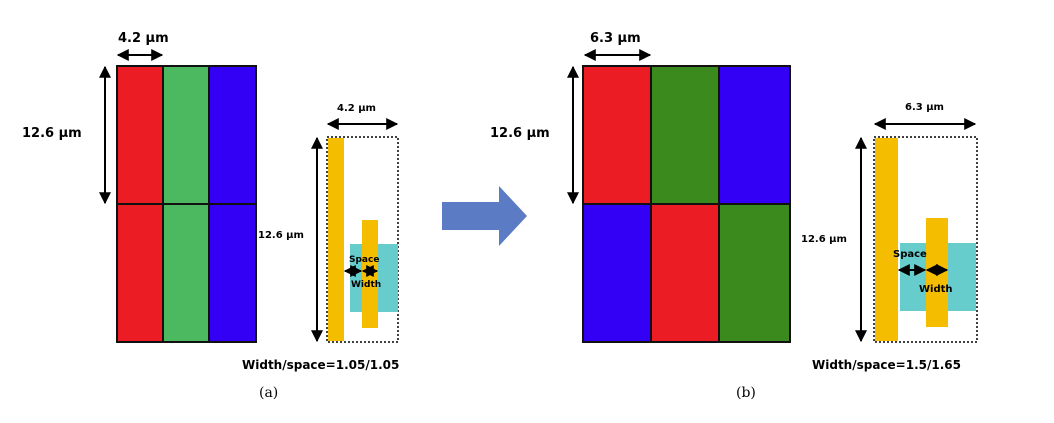 This screenshot has height=423, width=1054. Describe the element at coordinates (140, 273) in the screenshot. I see `panel-a-red-bottom-subpixel` at that location.